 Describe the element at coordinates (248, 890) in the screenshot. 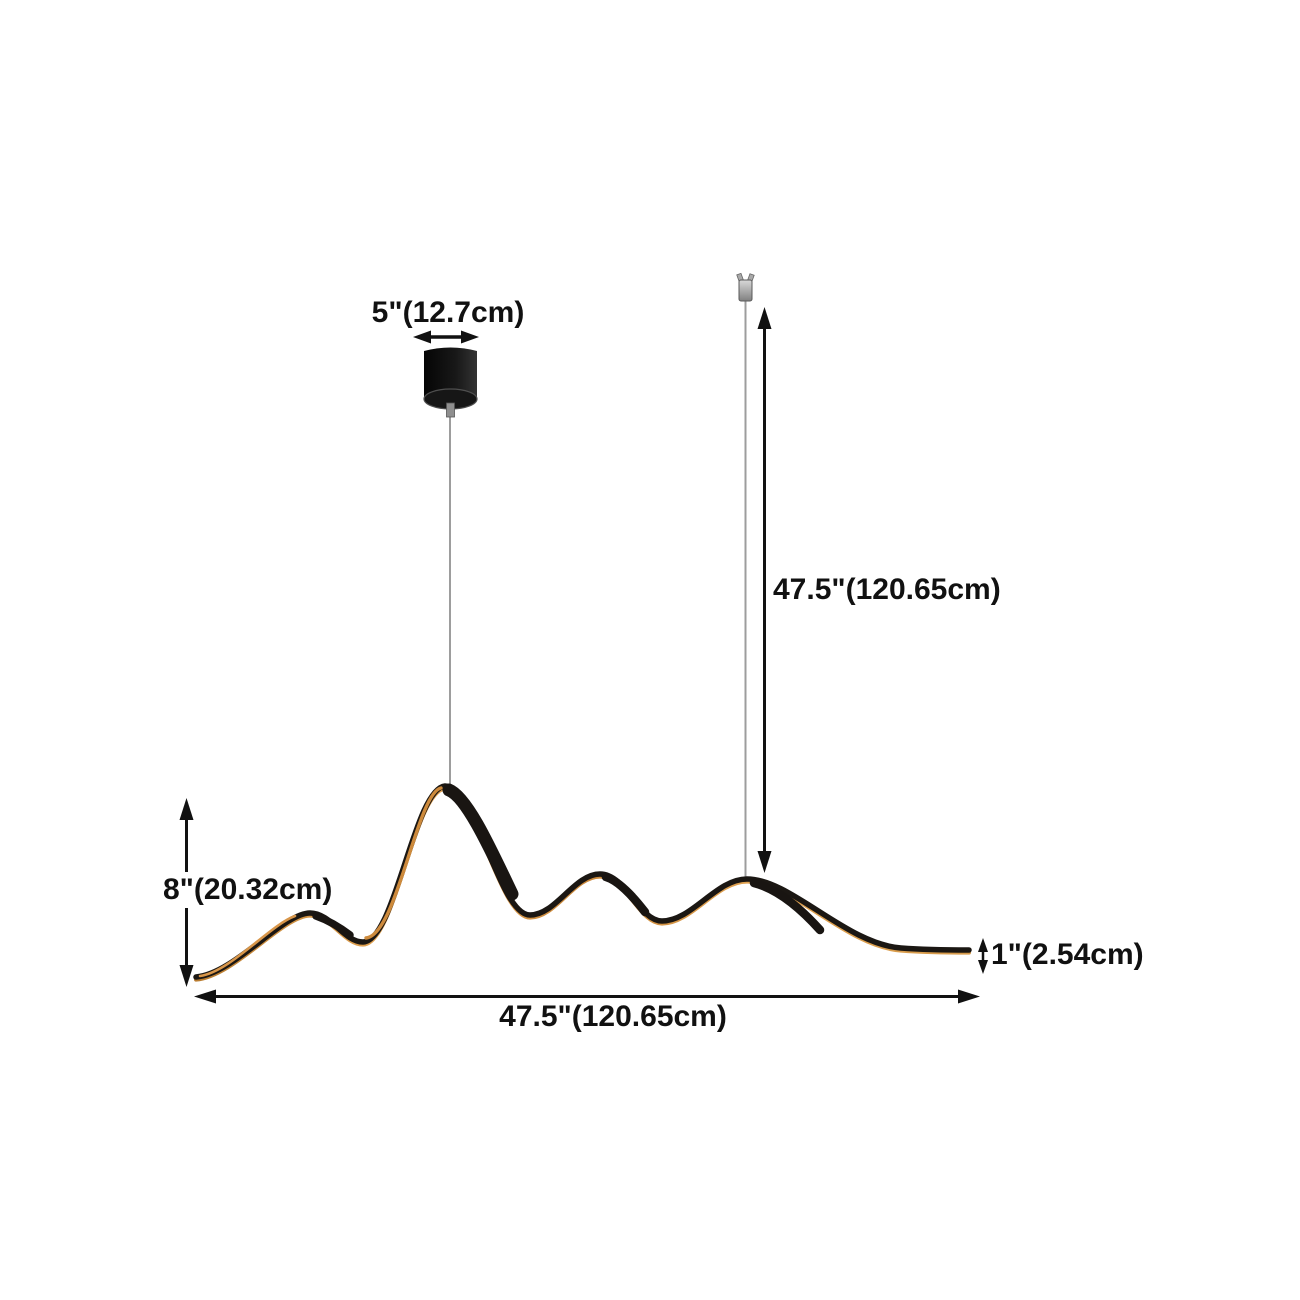

I see `fixture-height-label: 8"(20.32cm)` at that location.